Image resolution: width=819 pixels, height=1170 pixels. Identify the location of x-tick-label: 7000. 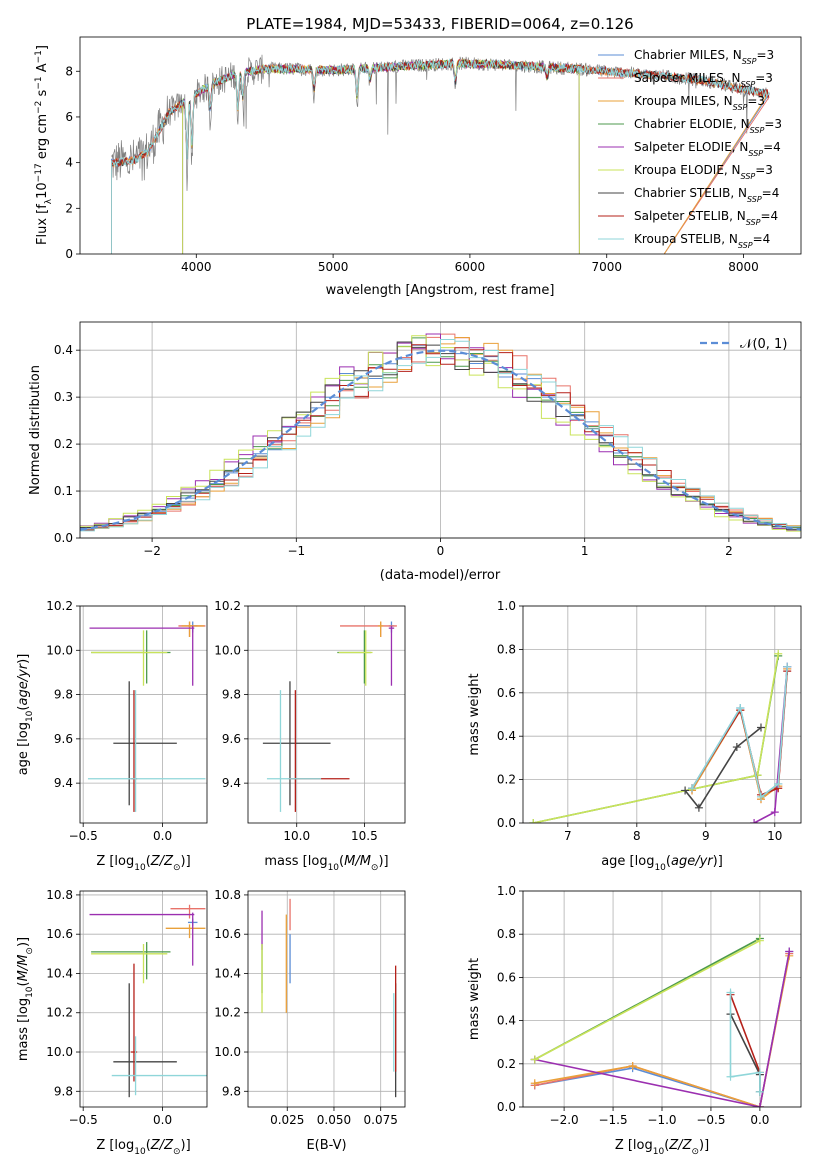
(606, 267).